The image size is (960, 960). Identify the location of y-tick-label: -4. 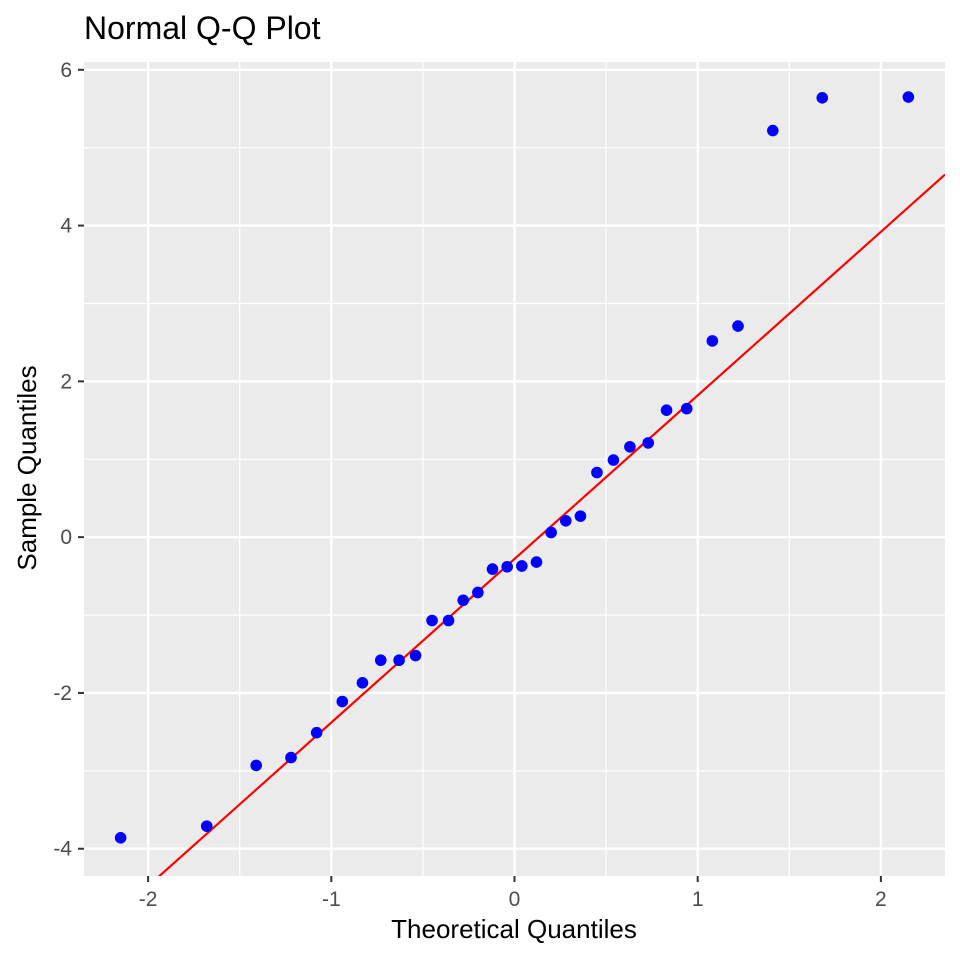
(62, 849).